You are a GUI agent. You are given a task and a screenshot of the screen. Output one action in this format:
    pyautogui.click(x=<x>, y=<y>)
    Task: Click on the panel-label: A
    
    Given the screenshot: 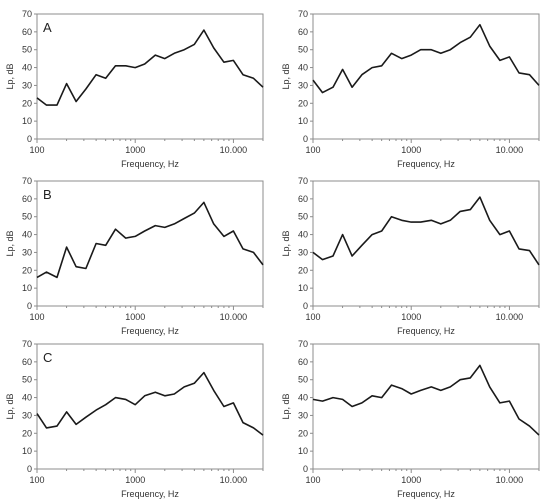 What is the action you would take?
    pyautogui.click(x=47, y=27)
    